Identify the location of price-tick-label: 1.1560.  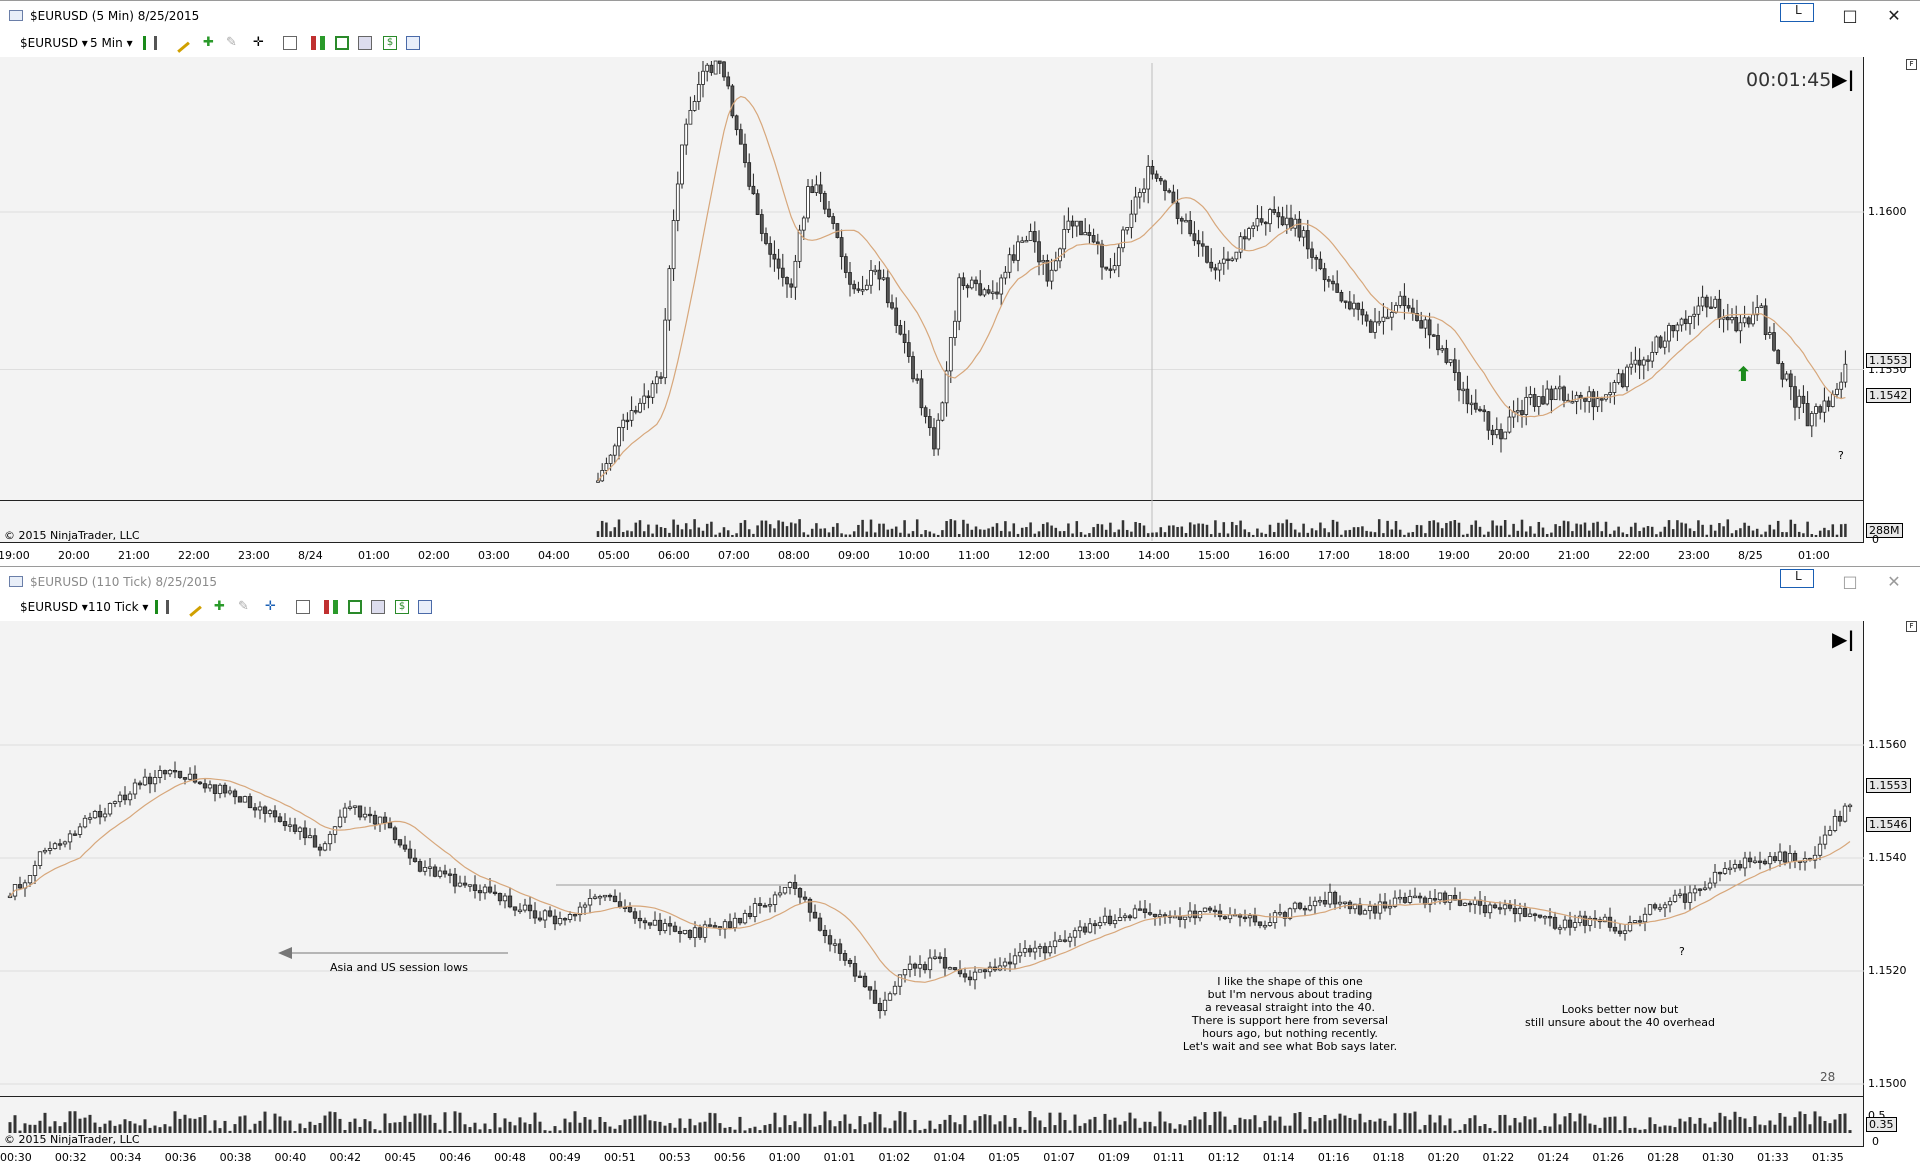
(1887, 744).